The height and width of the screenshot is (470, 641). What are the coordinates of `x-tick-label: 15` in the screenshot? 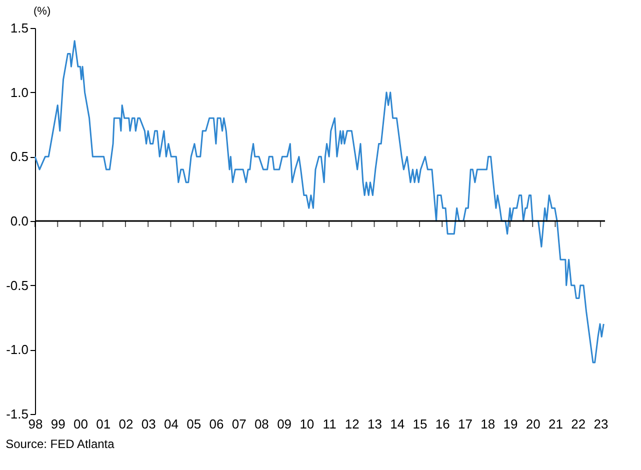 It's located at (420, 424).